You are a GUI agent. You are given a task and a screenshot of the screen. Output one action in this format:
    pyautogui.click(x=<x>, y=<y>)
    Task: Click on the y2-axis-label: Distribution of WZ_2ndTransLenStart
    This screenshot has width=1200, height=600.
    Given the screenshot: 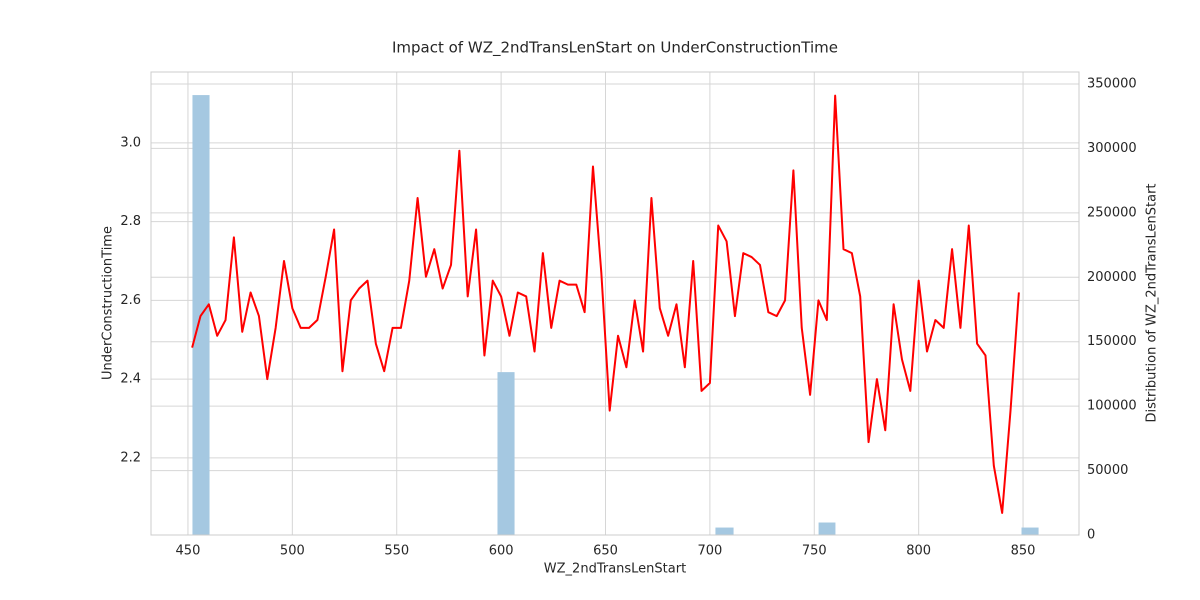 What is the action you would take?
    pyautogui.click(x=1152, y=302)
    